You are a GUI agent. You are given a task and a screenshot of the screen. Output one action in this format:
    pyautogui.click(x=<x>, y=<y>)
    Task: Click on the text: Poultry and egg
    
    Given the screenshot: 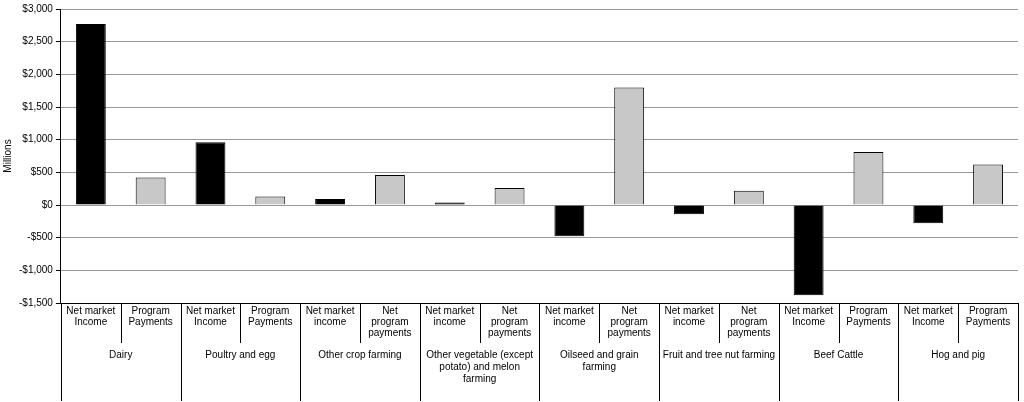 What is the action you would take?
    pyautogui.click(x=240, y=354)
    